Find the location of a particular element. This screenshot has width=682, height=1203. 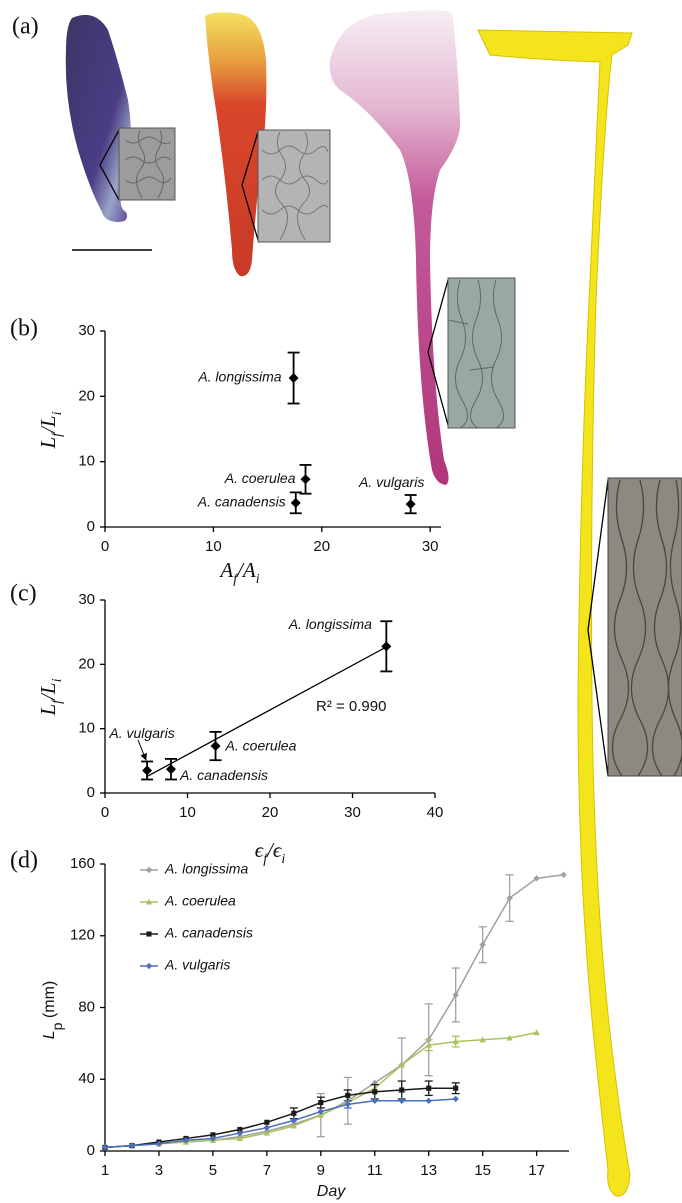

x-axis-label: ϵf/ϵi is located at coordinates (270, 852).